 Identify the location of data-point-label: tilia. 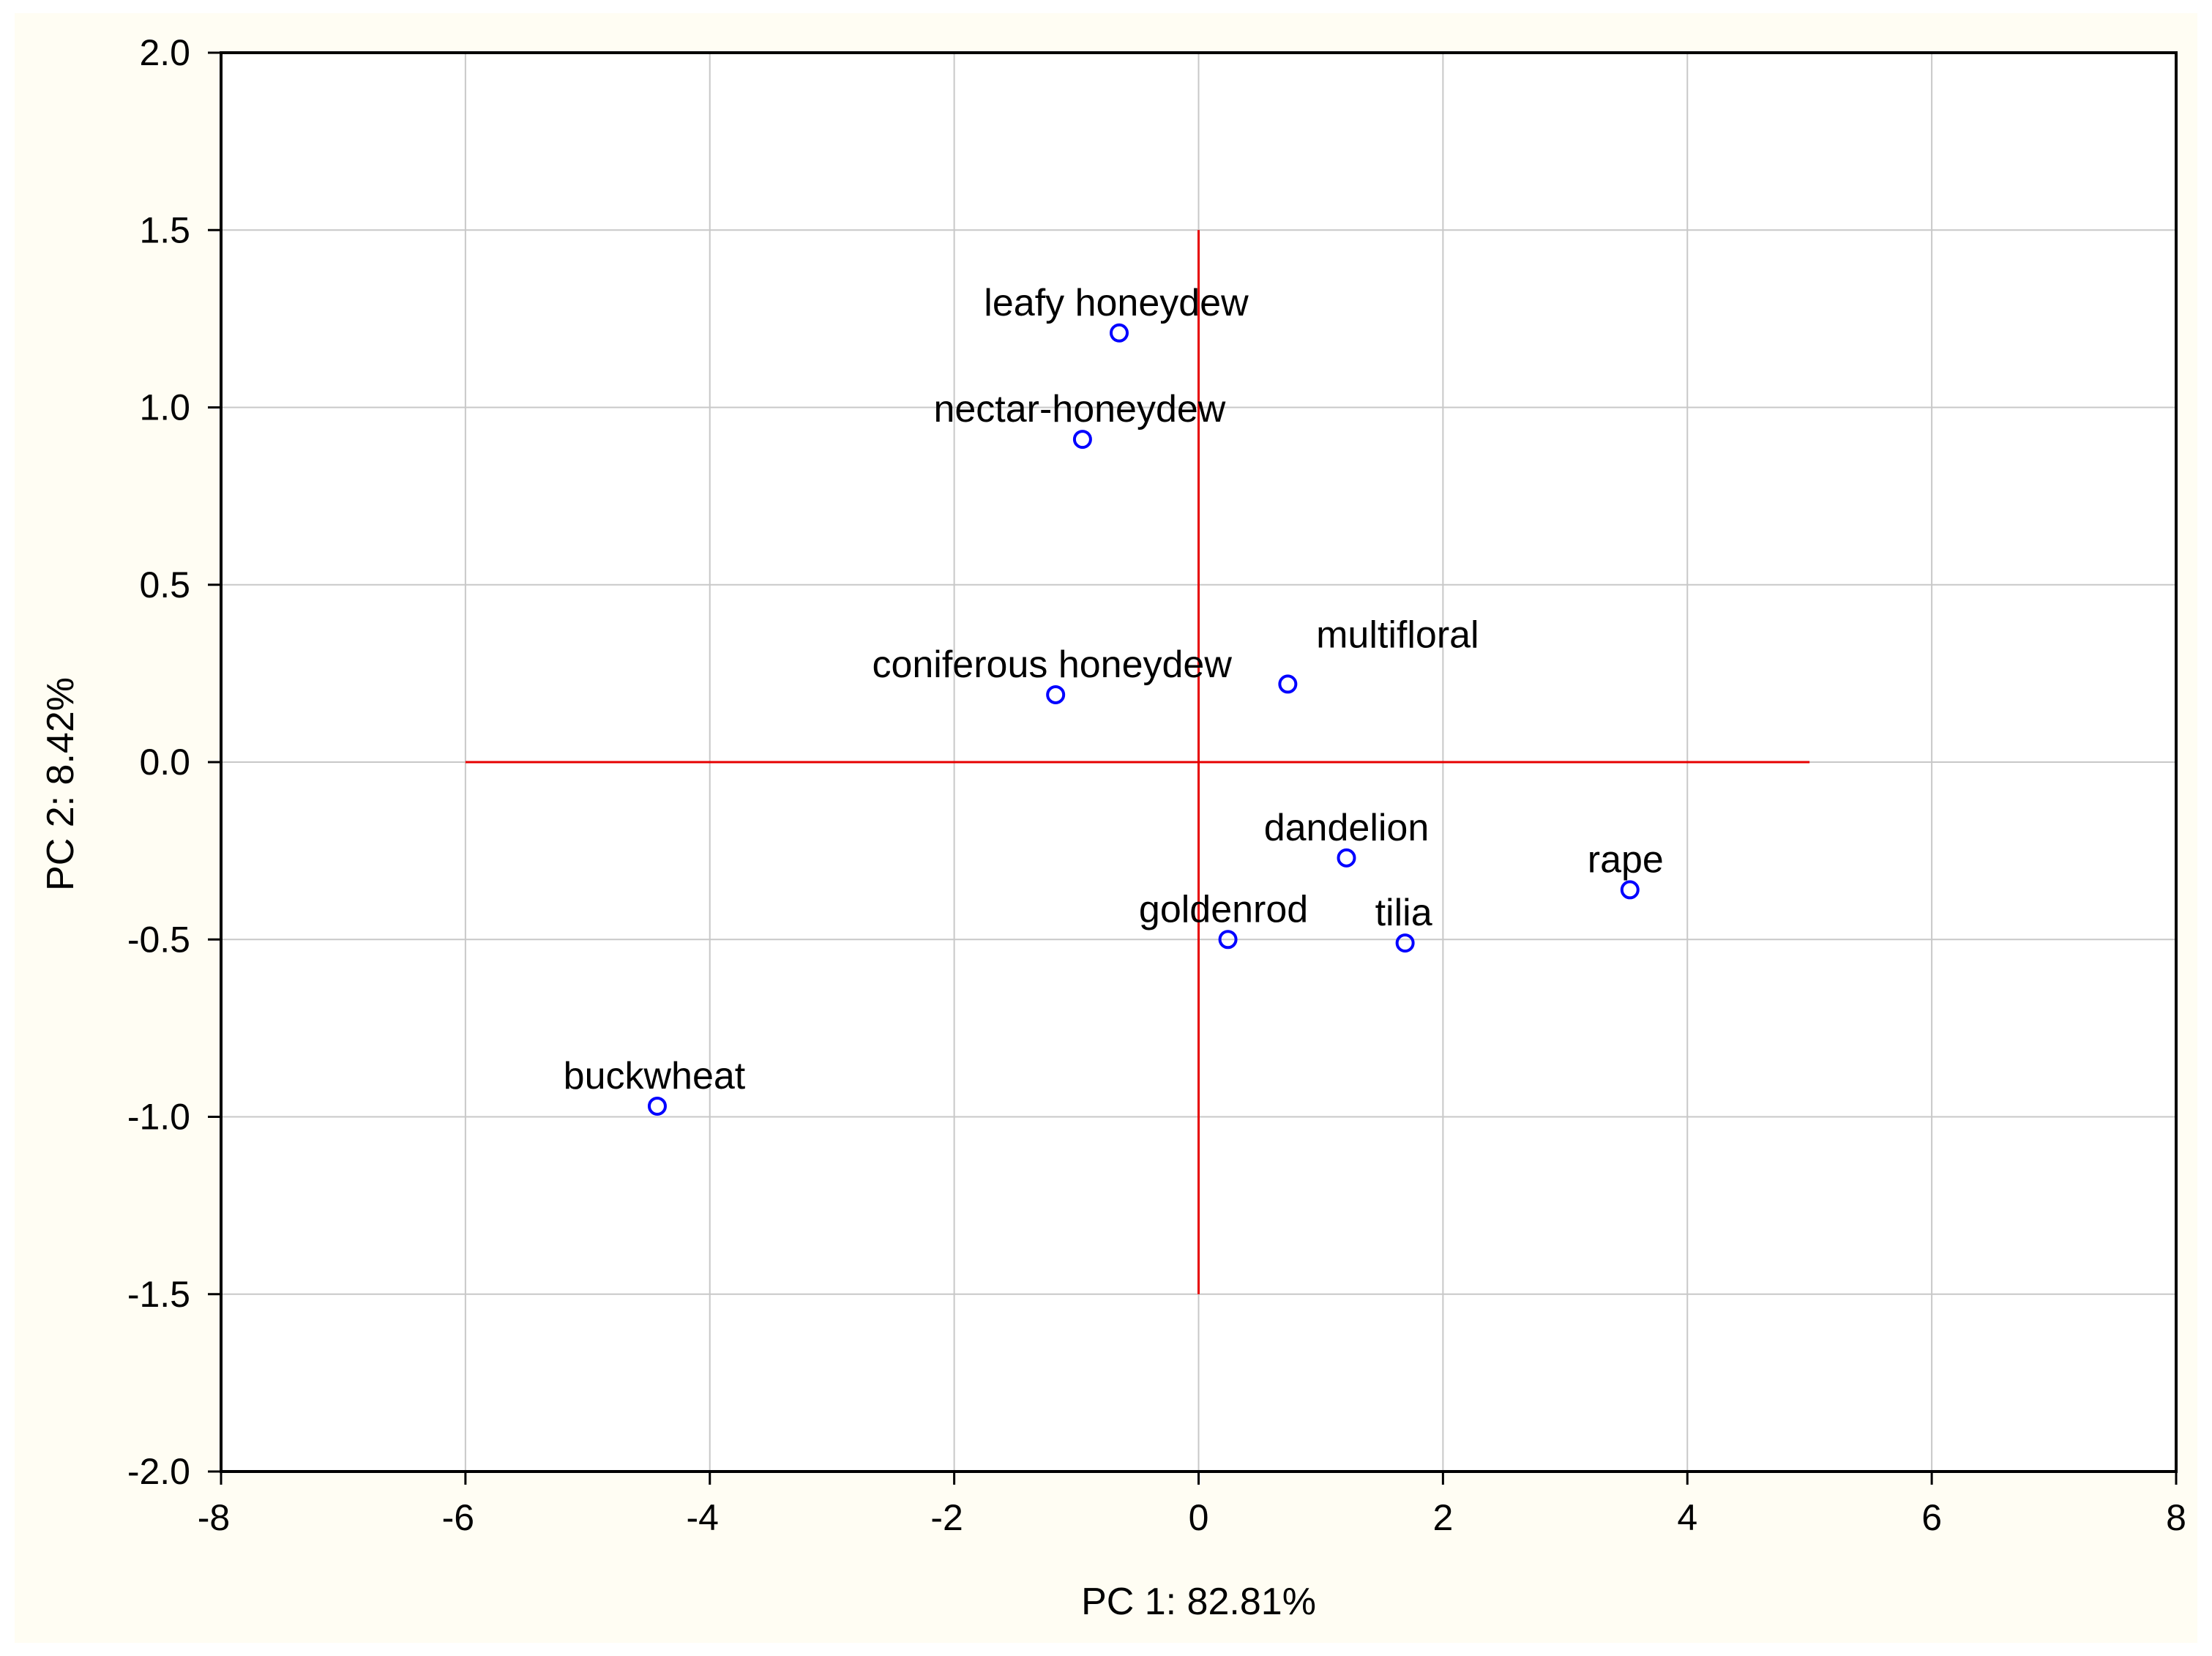
(1404, 913).